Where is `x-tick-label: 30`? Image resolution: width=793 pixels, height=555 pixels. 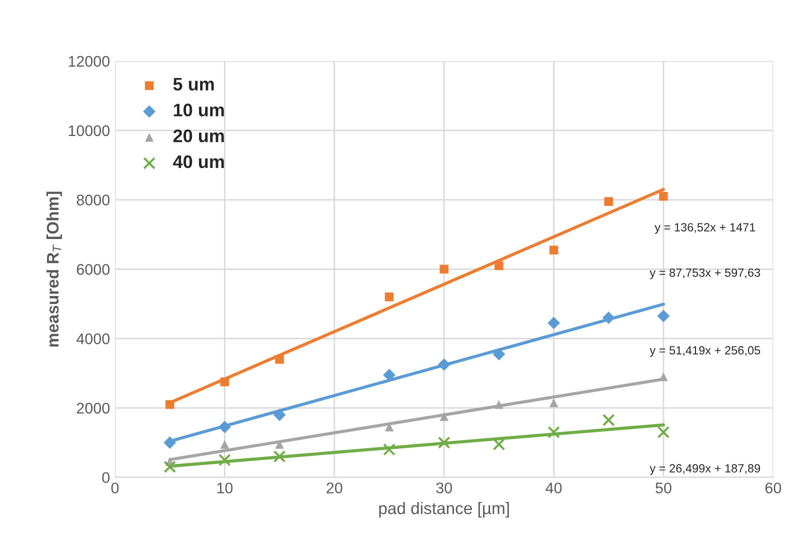 x-tick-label: 30 is located at coordinates (444, 488).